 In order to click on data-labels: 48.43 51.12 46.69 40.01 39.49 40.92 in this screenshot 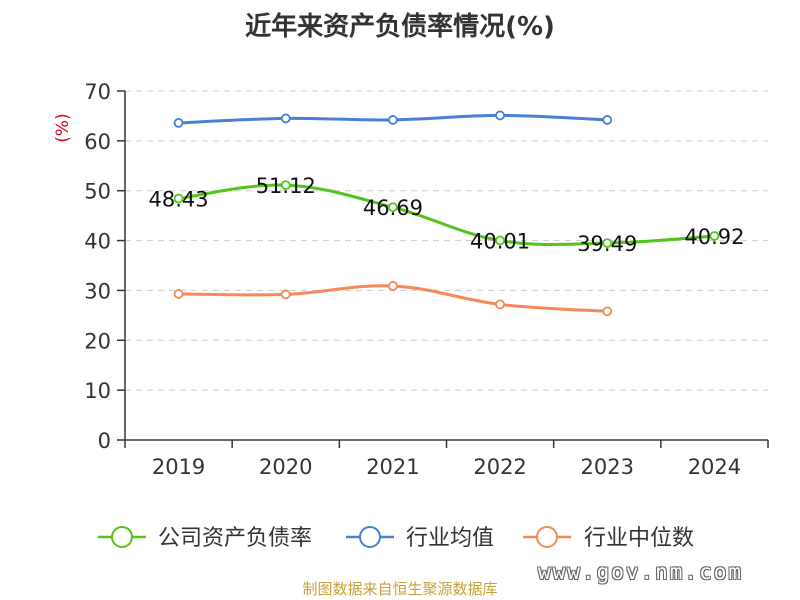, I will do `click(447, 215)`.